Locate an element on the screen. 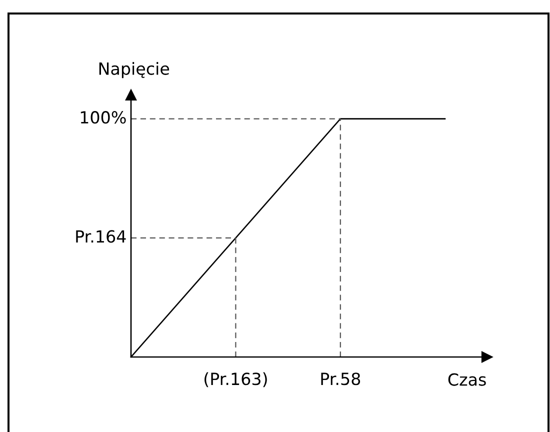 The width and height of the screenshot is (550, 432). ref-line-label: Pr.164 is located at coordinates (101, 236).